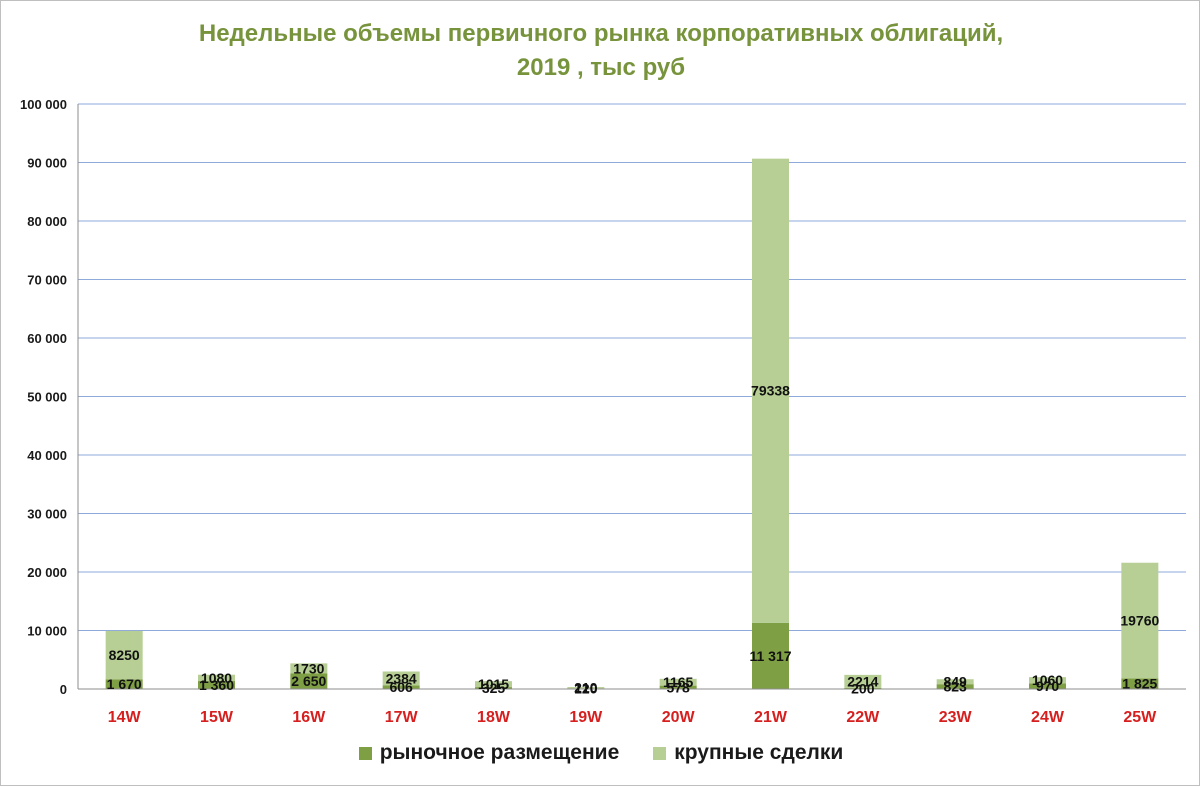 The image size is (1200, 787). I want to click on chart-title-line-2: 2019 , тыс руб, so click(601, 67).